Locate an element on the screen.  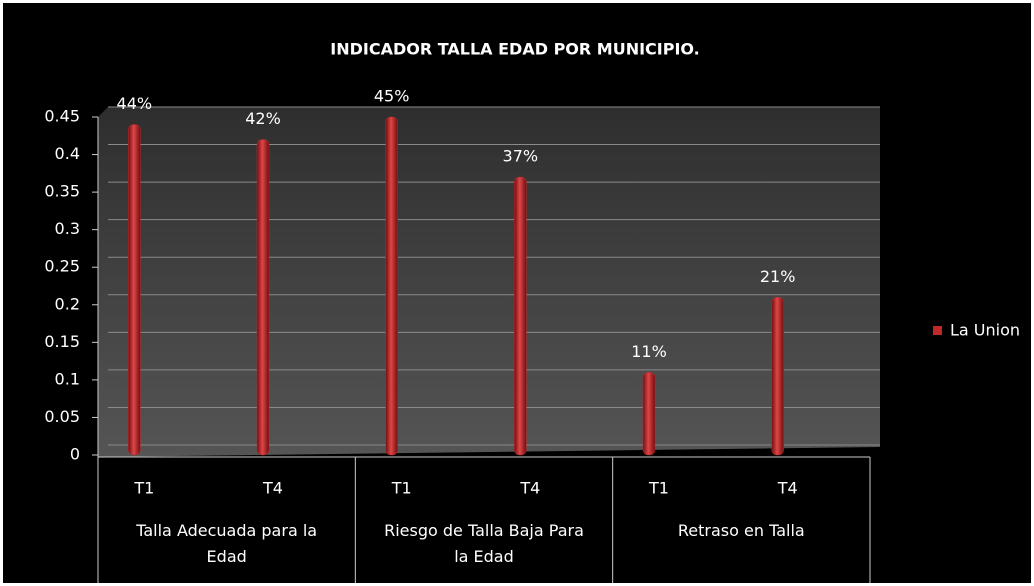
legend-swatch is located at coordinates (937, 330).